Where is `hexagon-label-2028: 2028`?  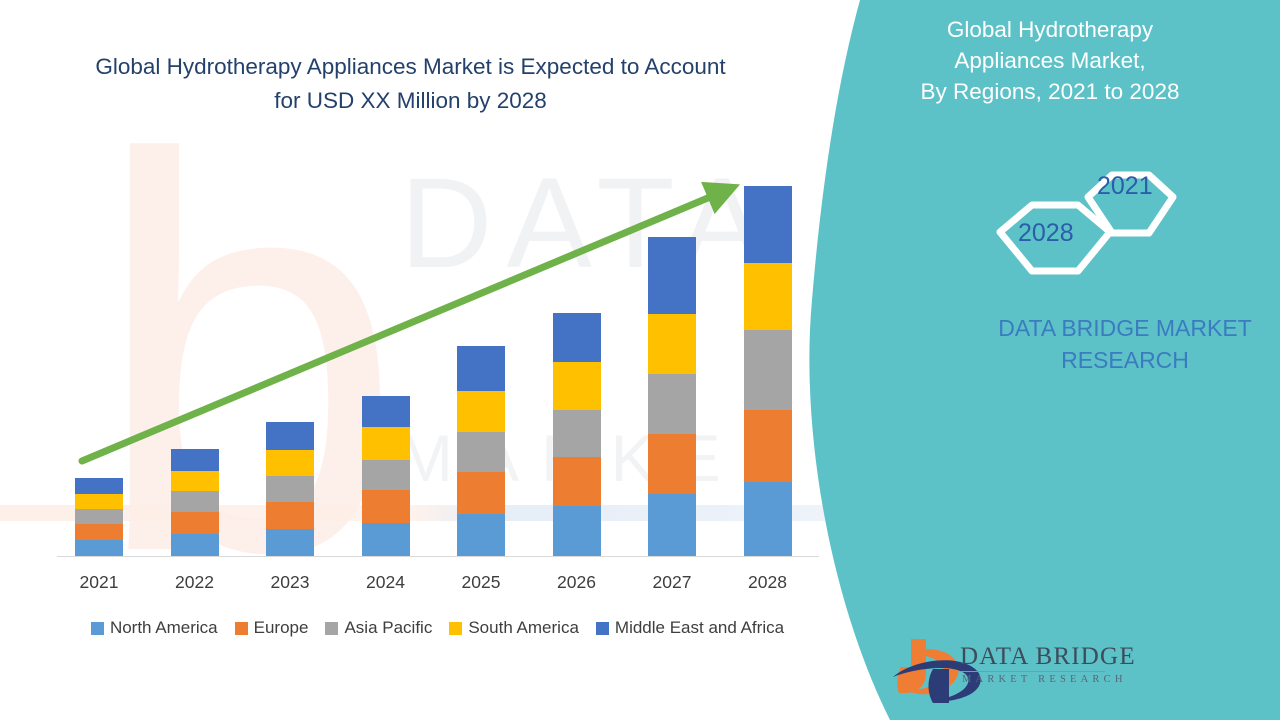
hexagon-label-2028: 2028 is located at coordinates (1046, 233).